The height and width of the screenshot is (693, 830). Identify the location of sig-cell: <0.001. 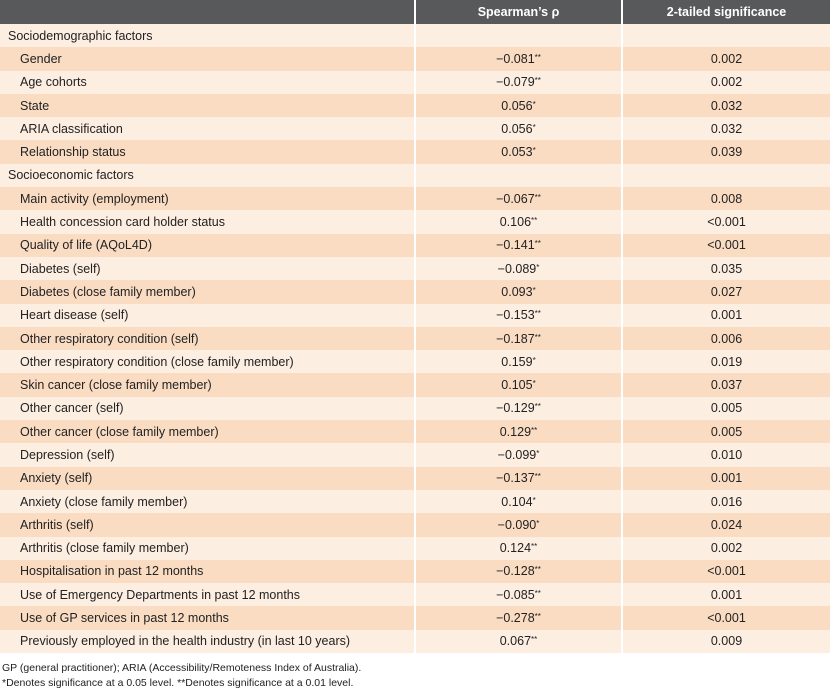
(725, 618).